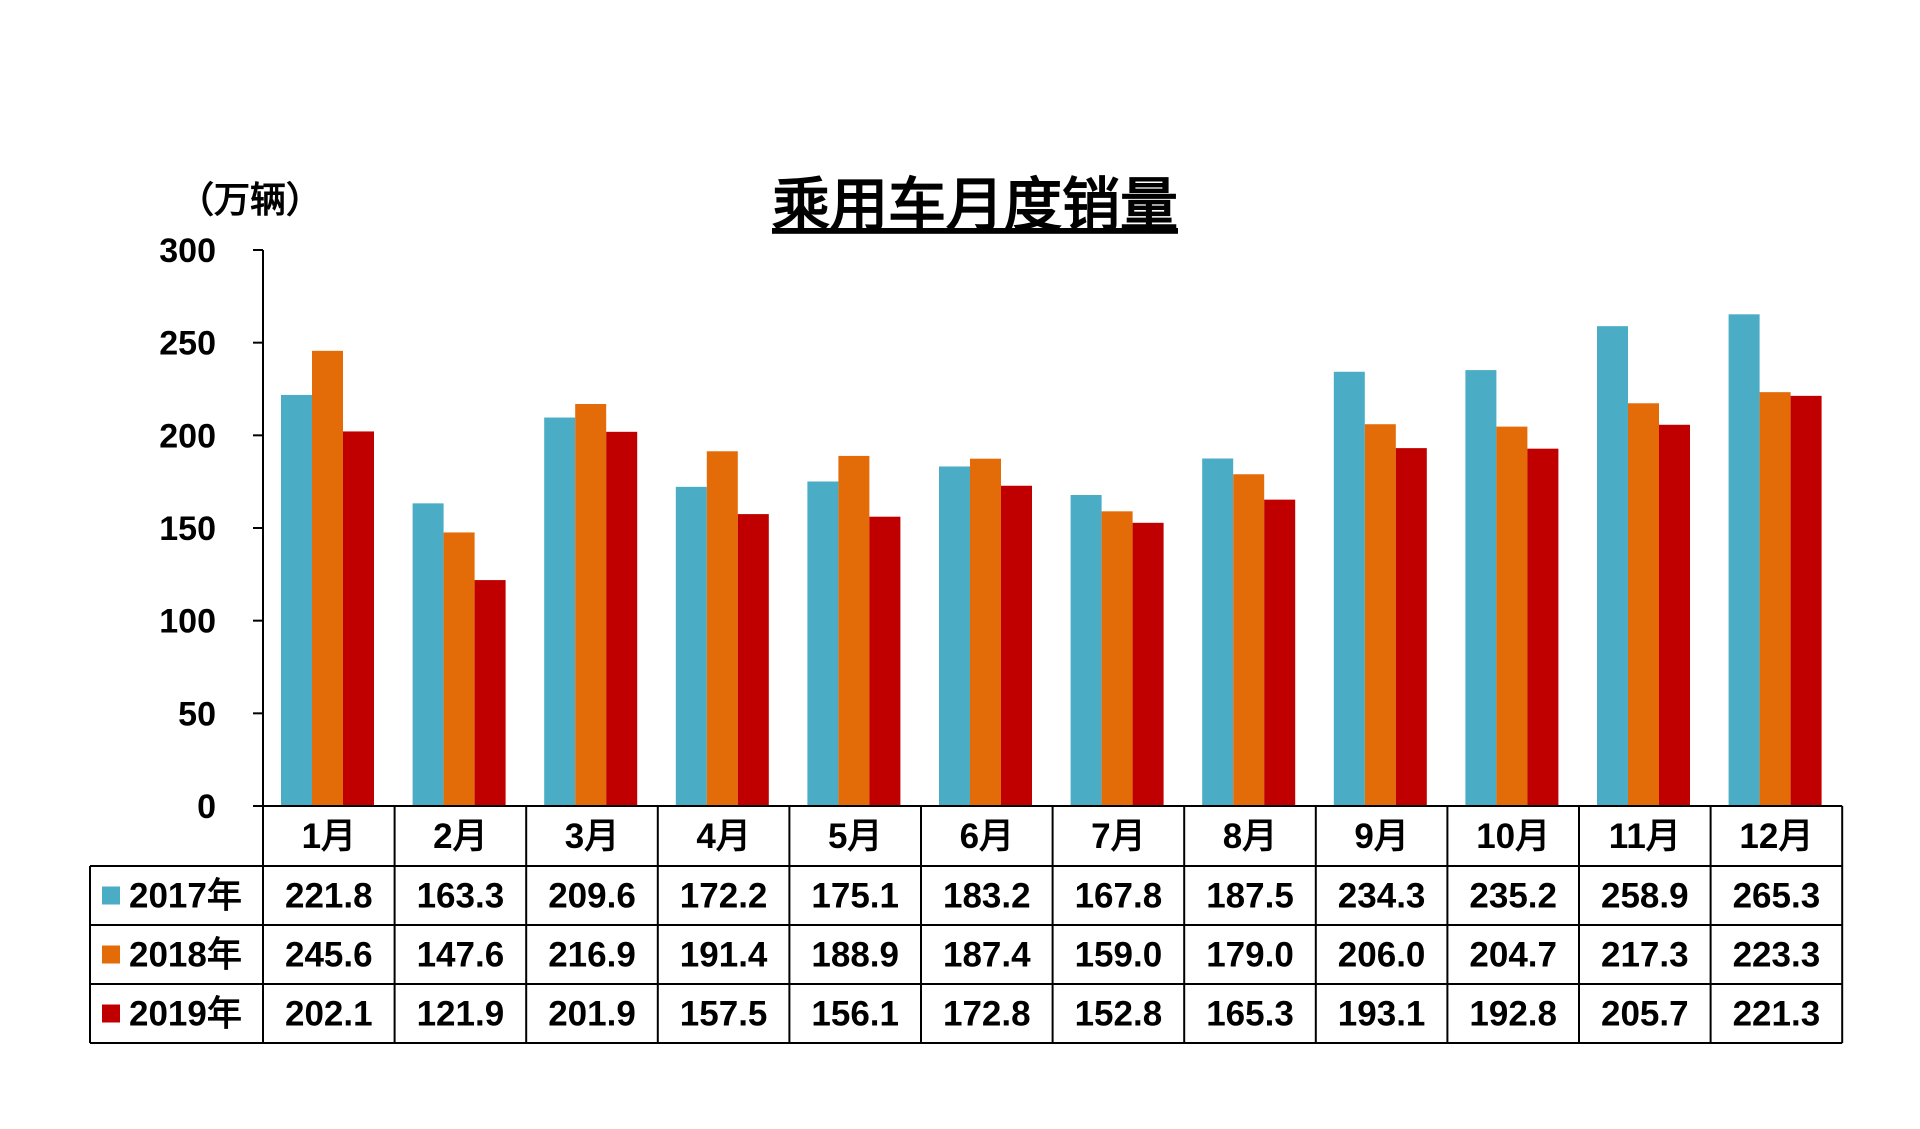  Describe the element at coordinates (855, 836) in the screenshot. I see `category-label: 5月` at that location.